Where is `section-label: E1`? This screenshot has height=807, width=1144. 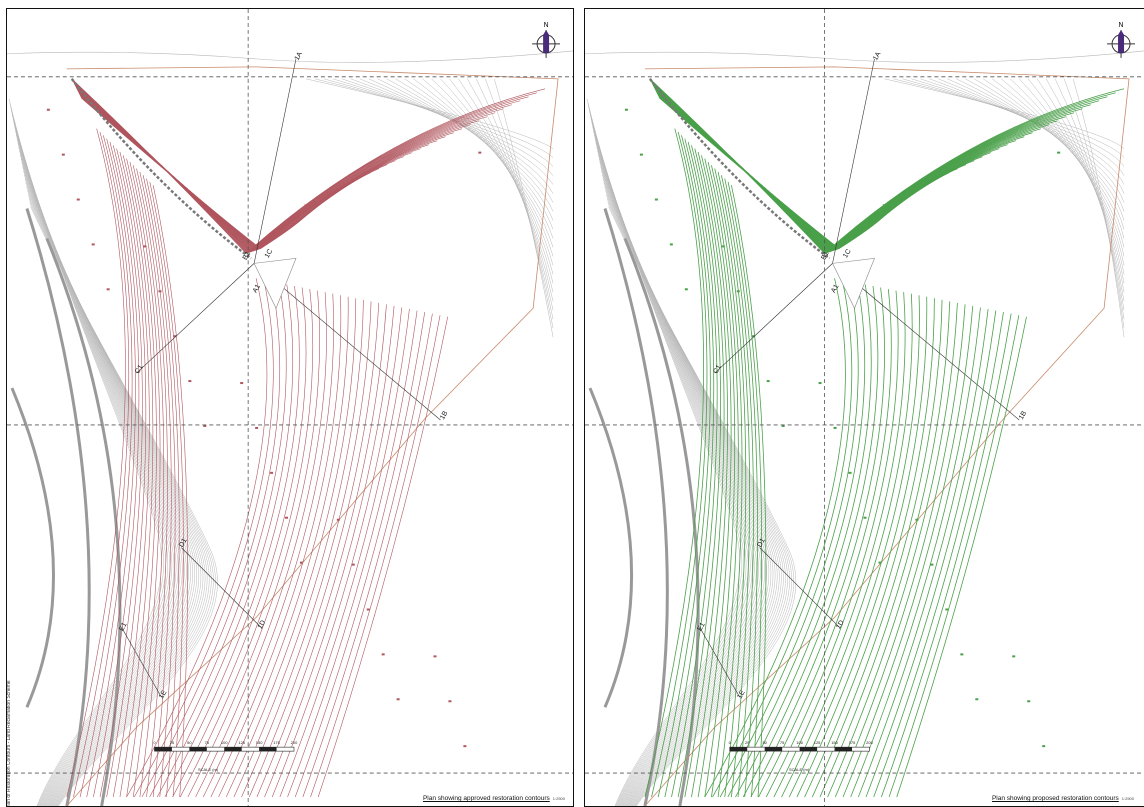 section-label: E1 is located at coordinates (123, 626).